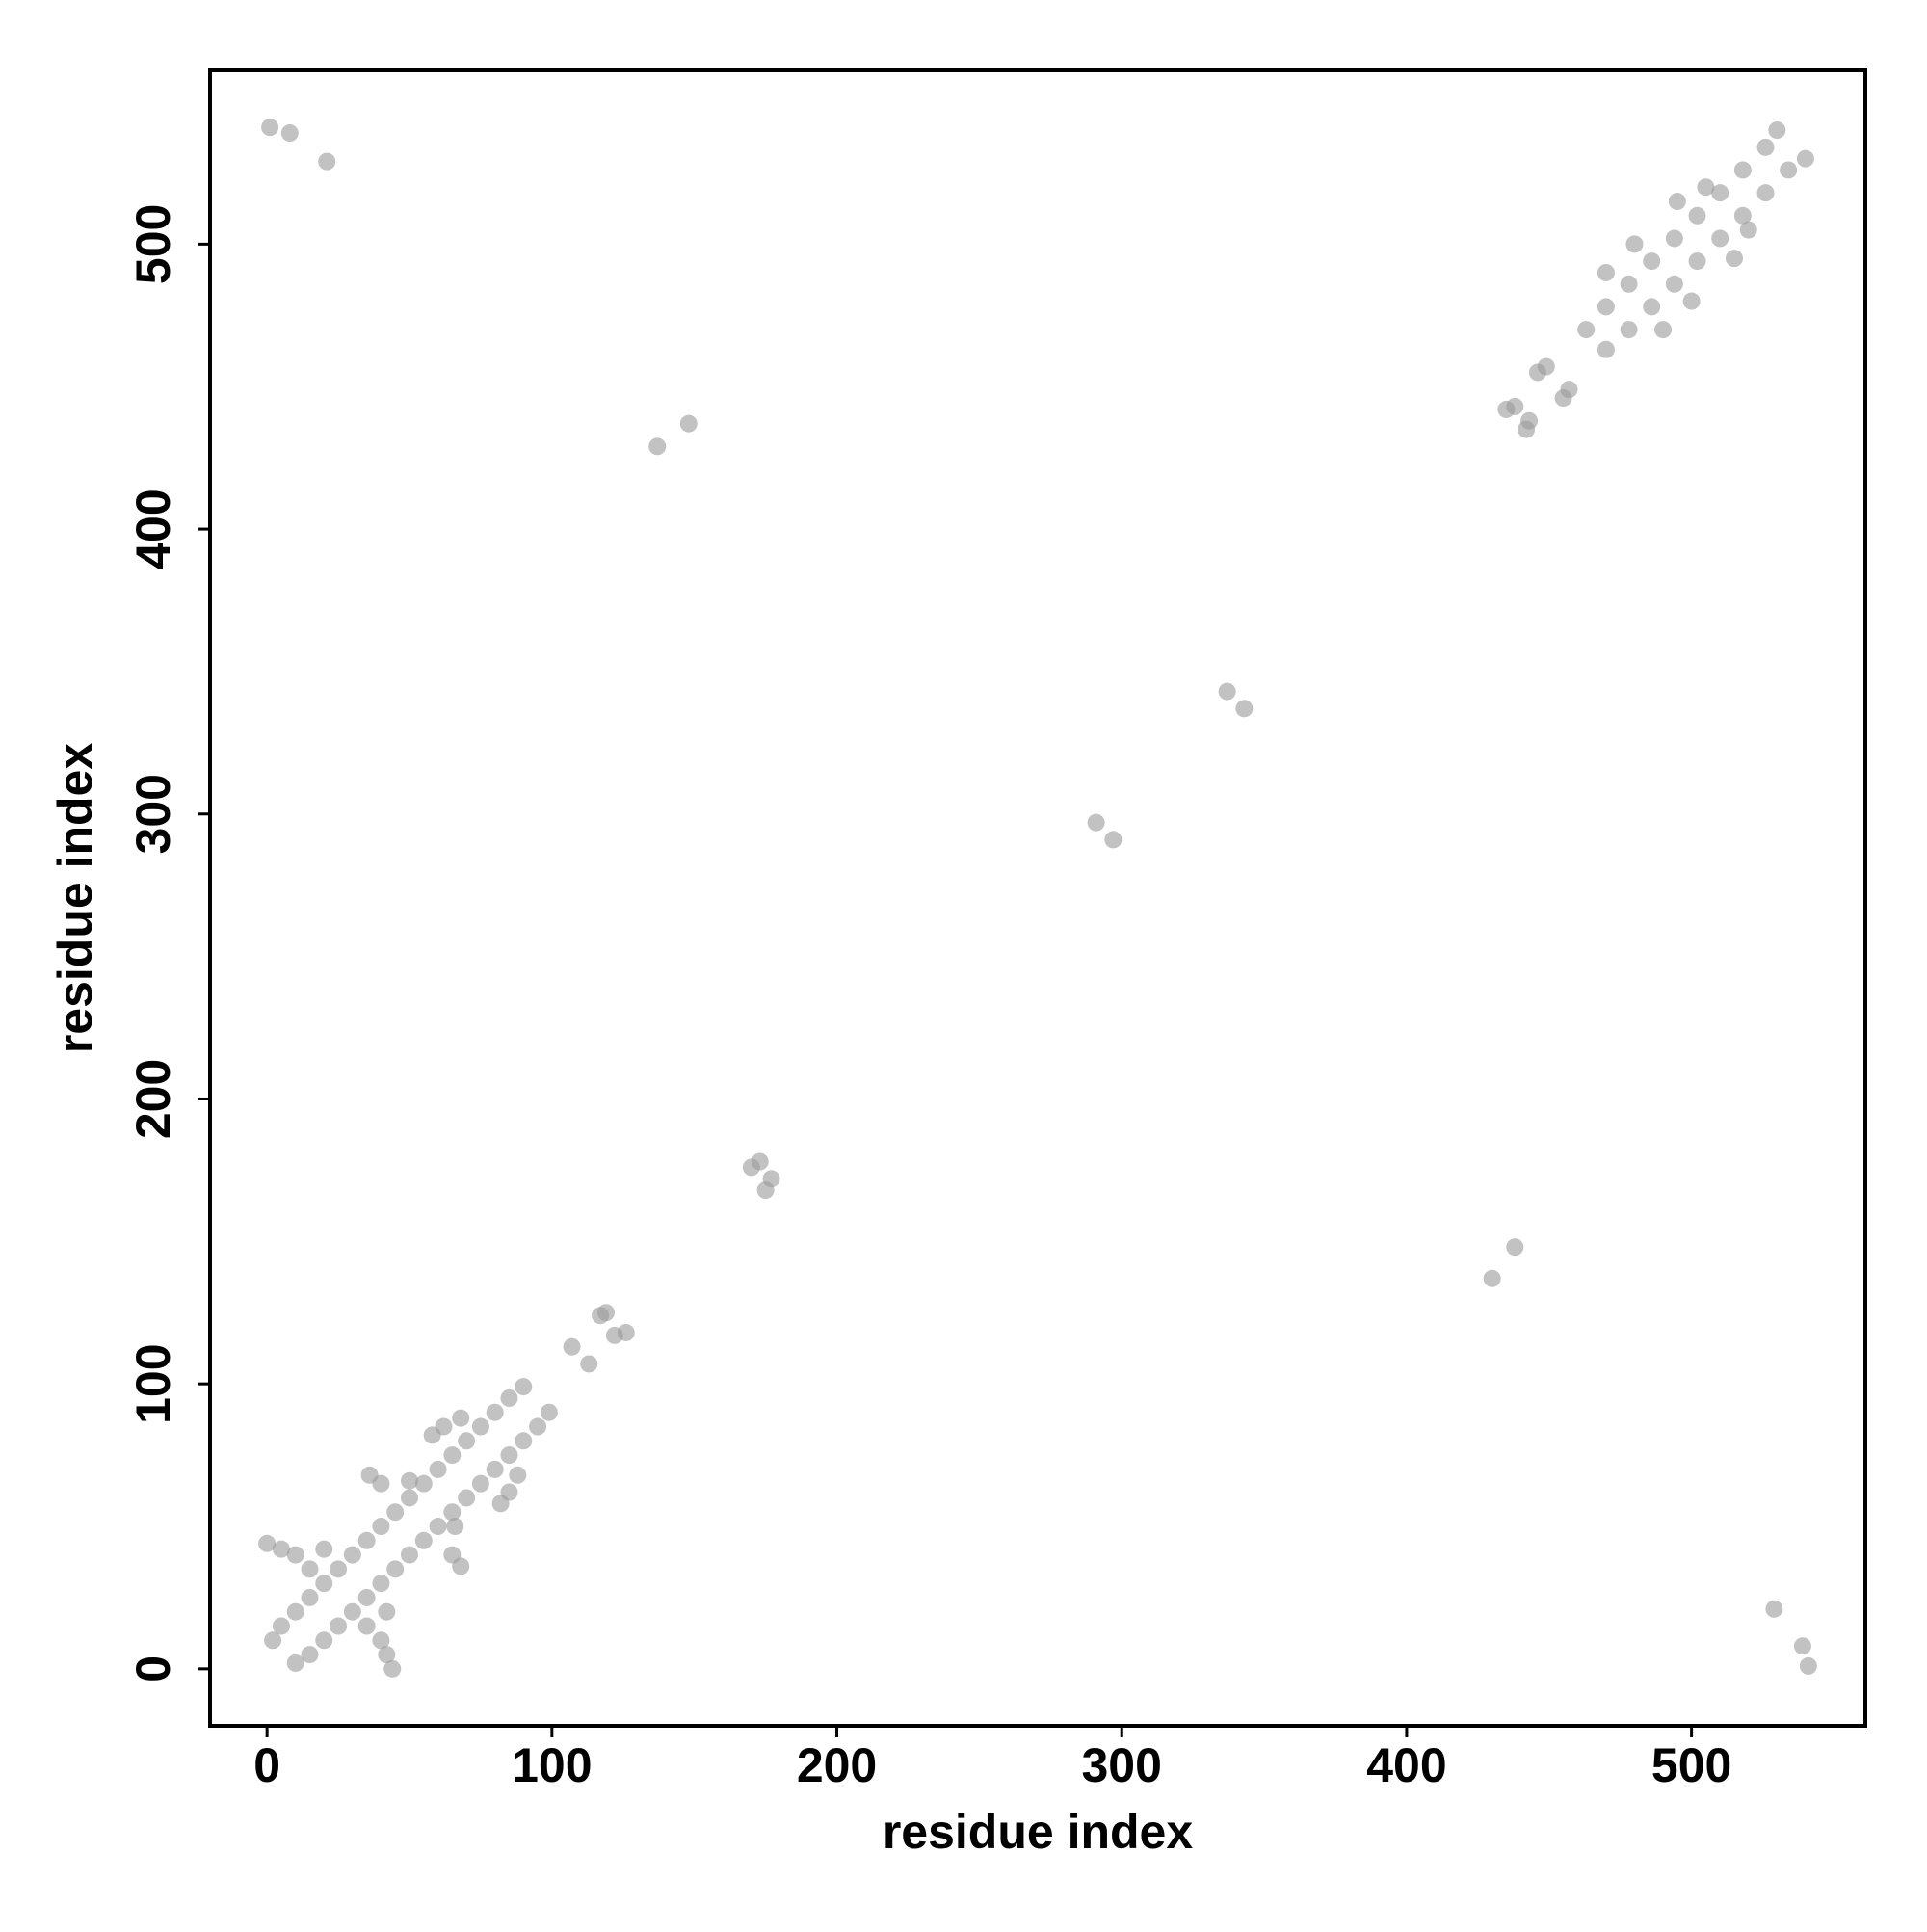  I want to click on y-tick-label: 300, so click(153, 814).